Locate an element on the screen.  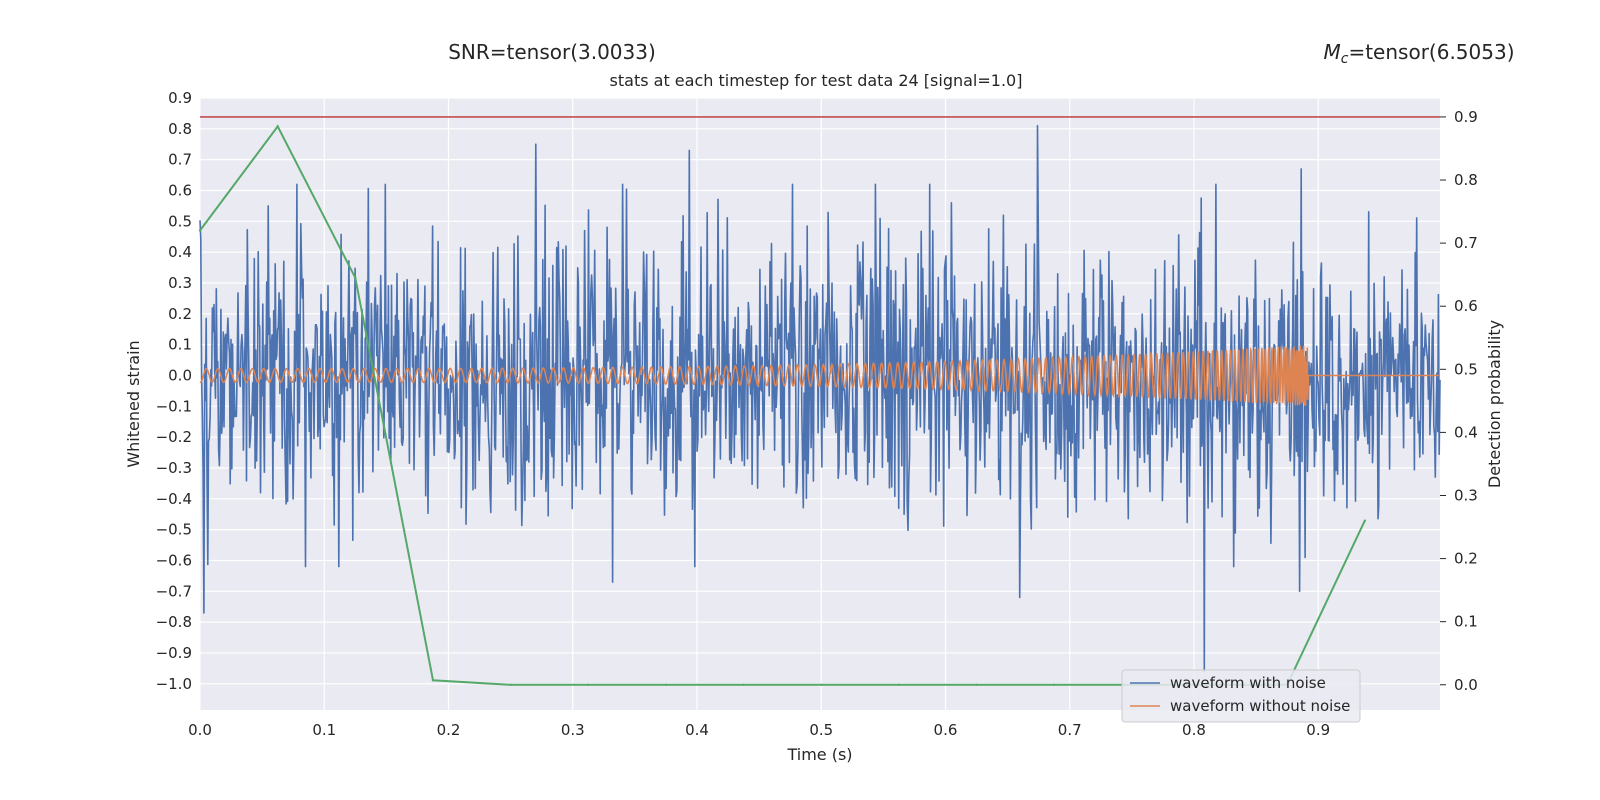
legend-box is located at coordinates (1241, 696).